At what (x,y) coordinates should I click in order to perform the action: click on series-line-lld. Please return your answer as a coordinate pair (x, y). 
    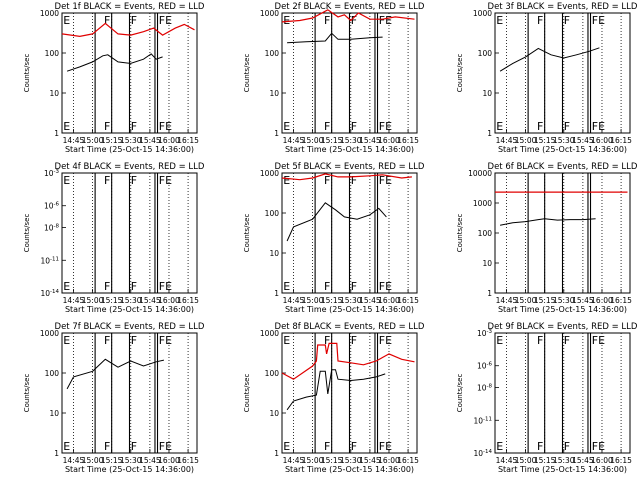
    Looking at the image, I should click on (346, 177).